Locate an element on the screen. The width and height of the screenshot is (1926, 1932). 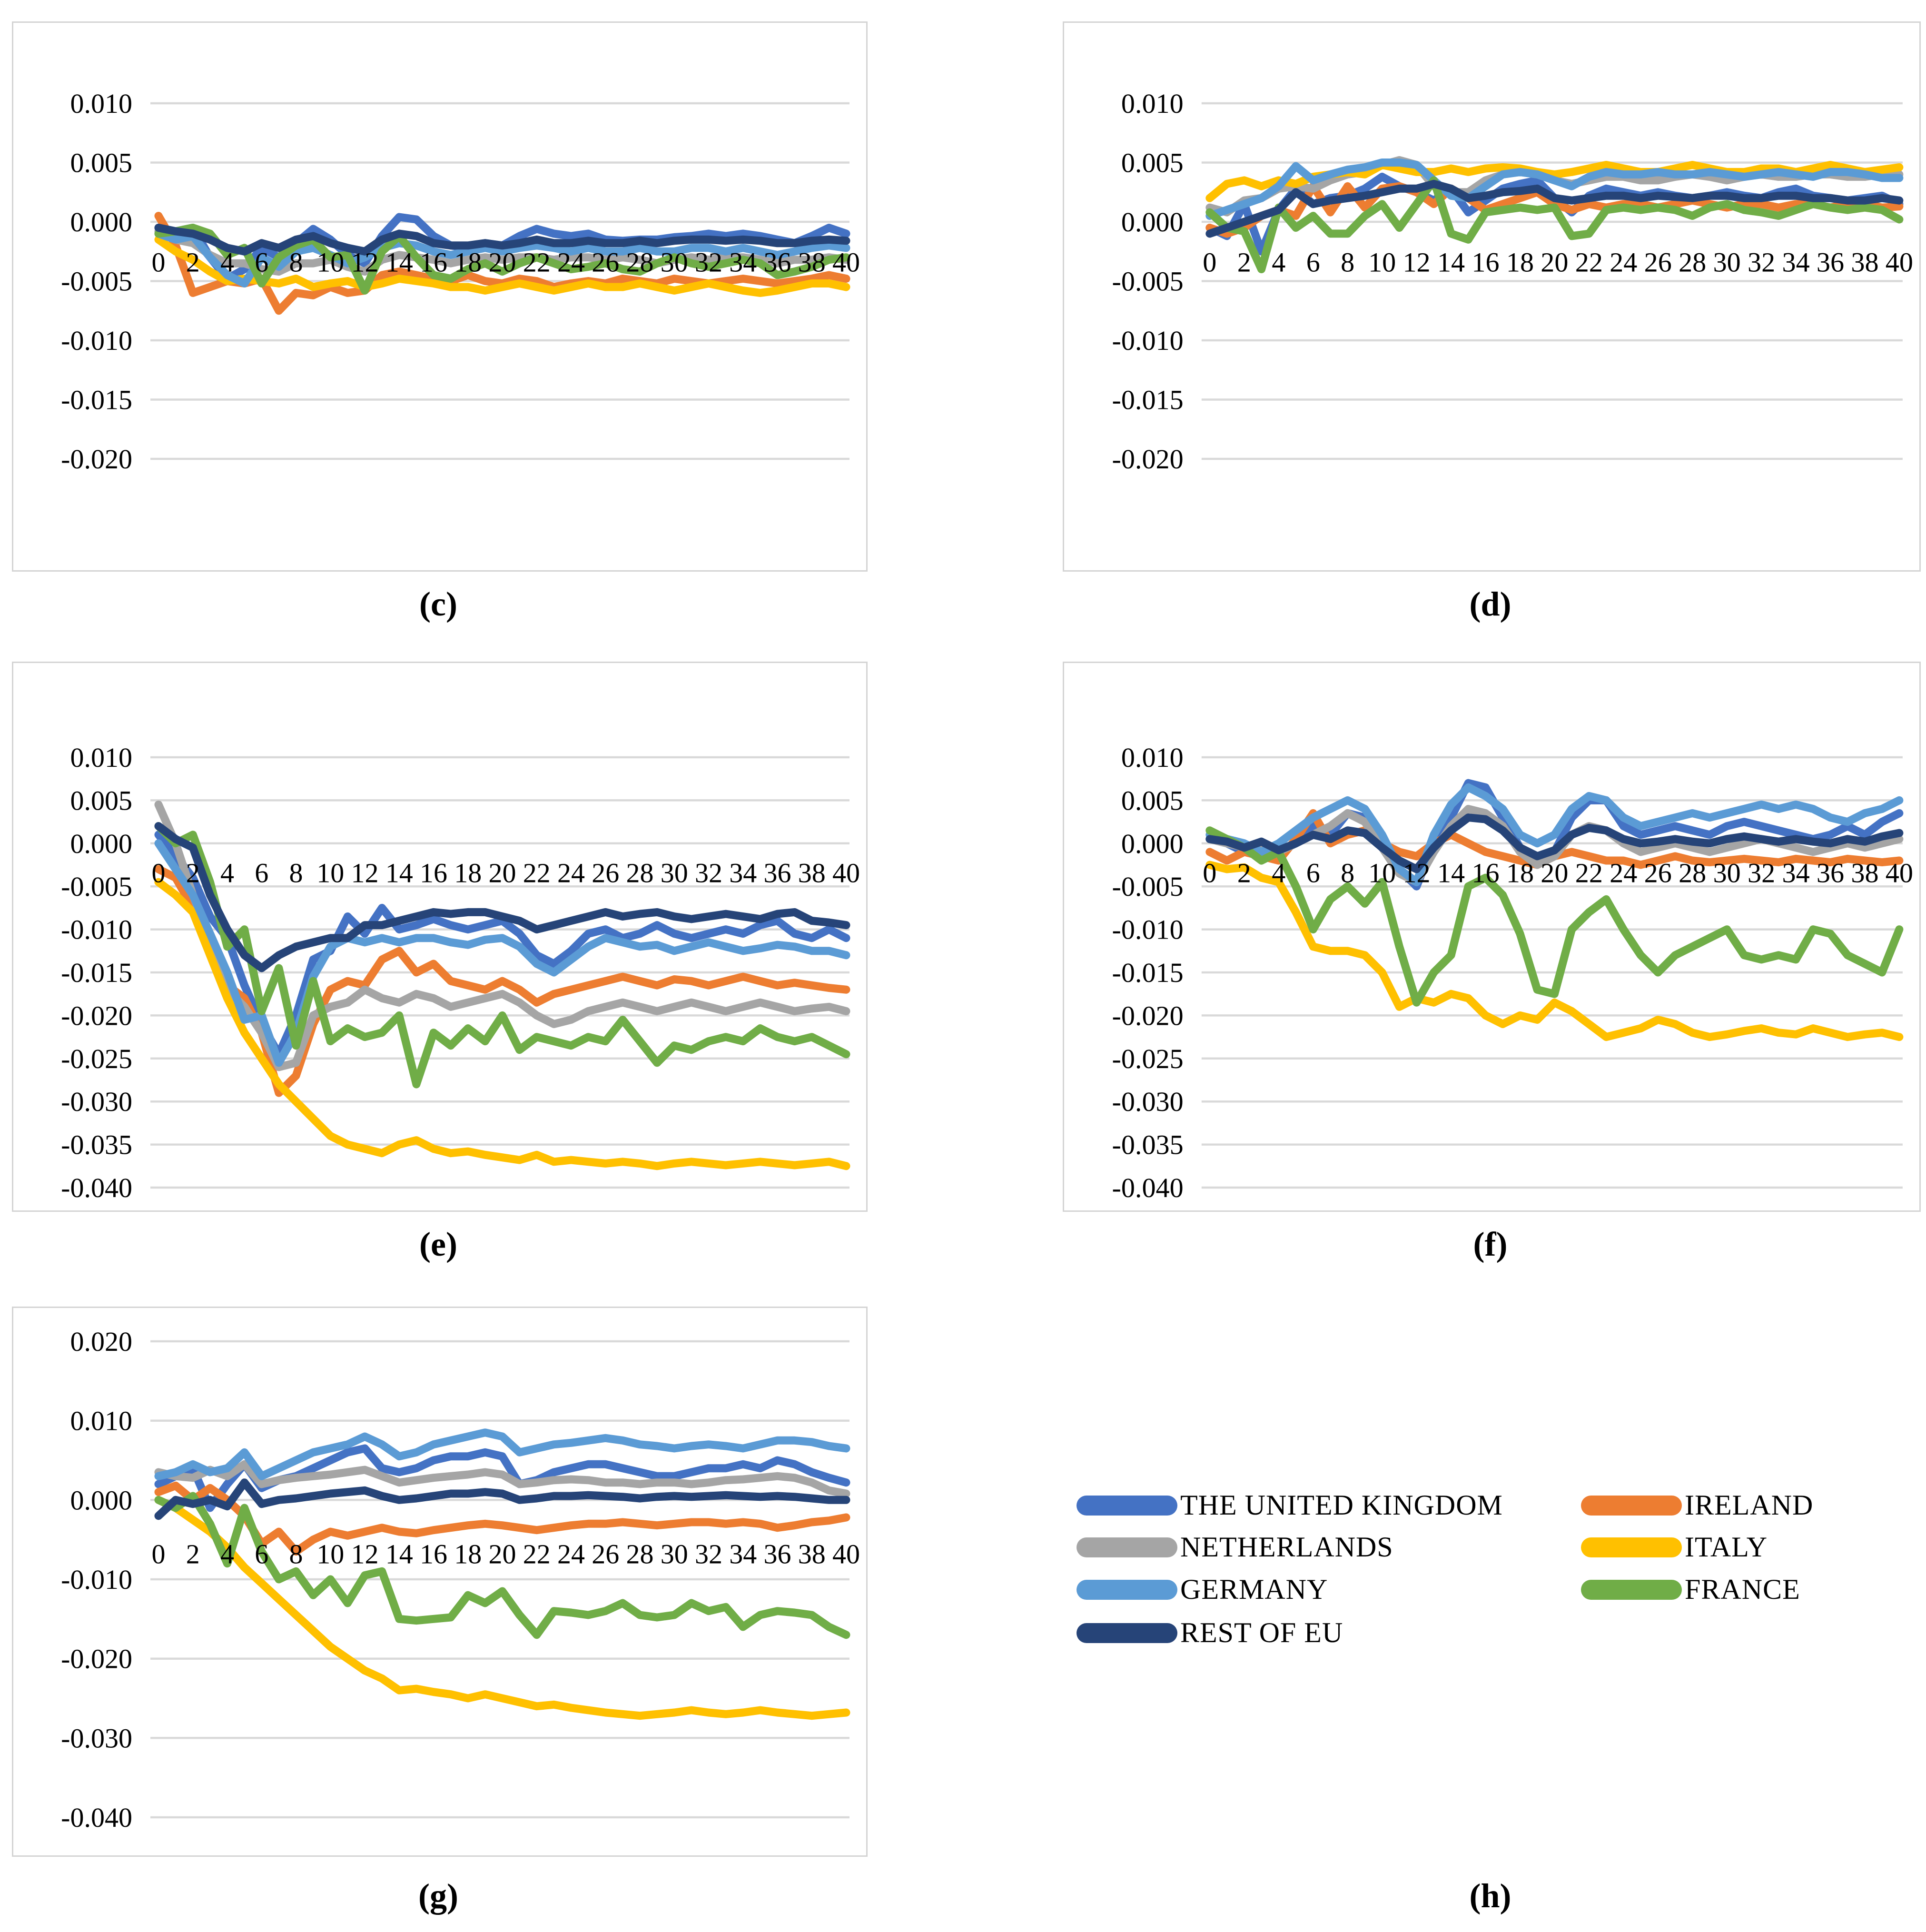
legend-label-italy: ITALY is located at coordinates (1726, 1547).